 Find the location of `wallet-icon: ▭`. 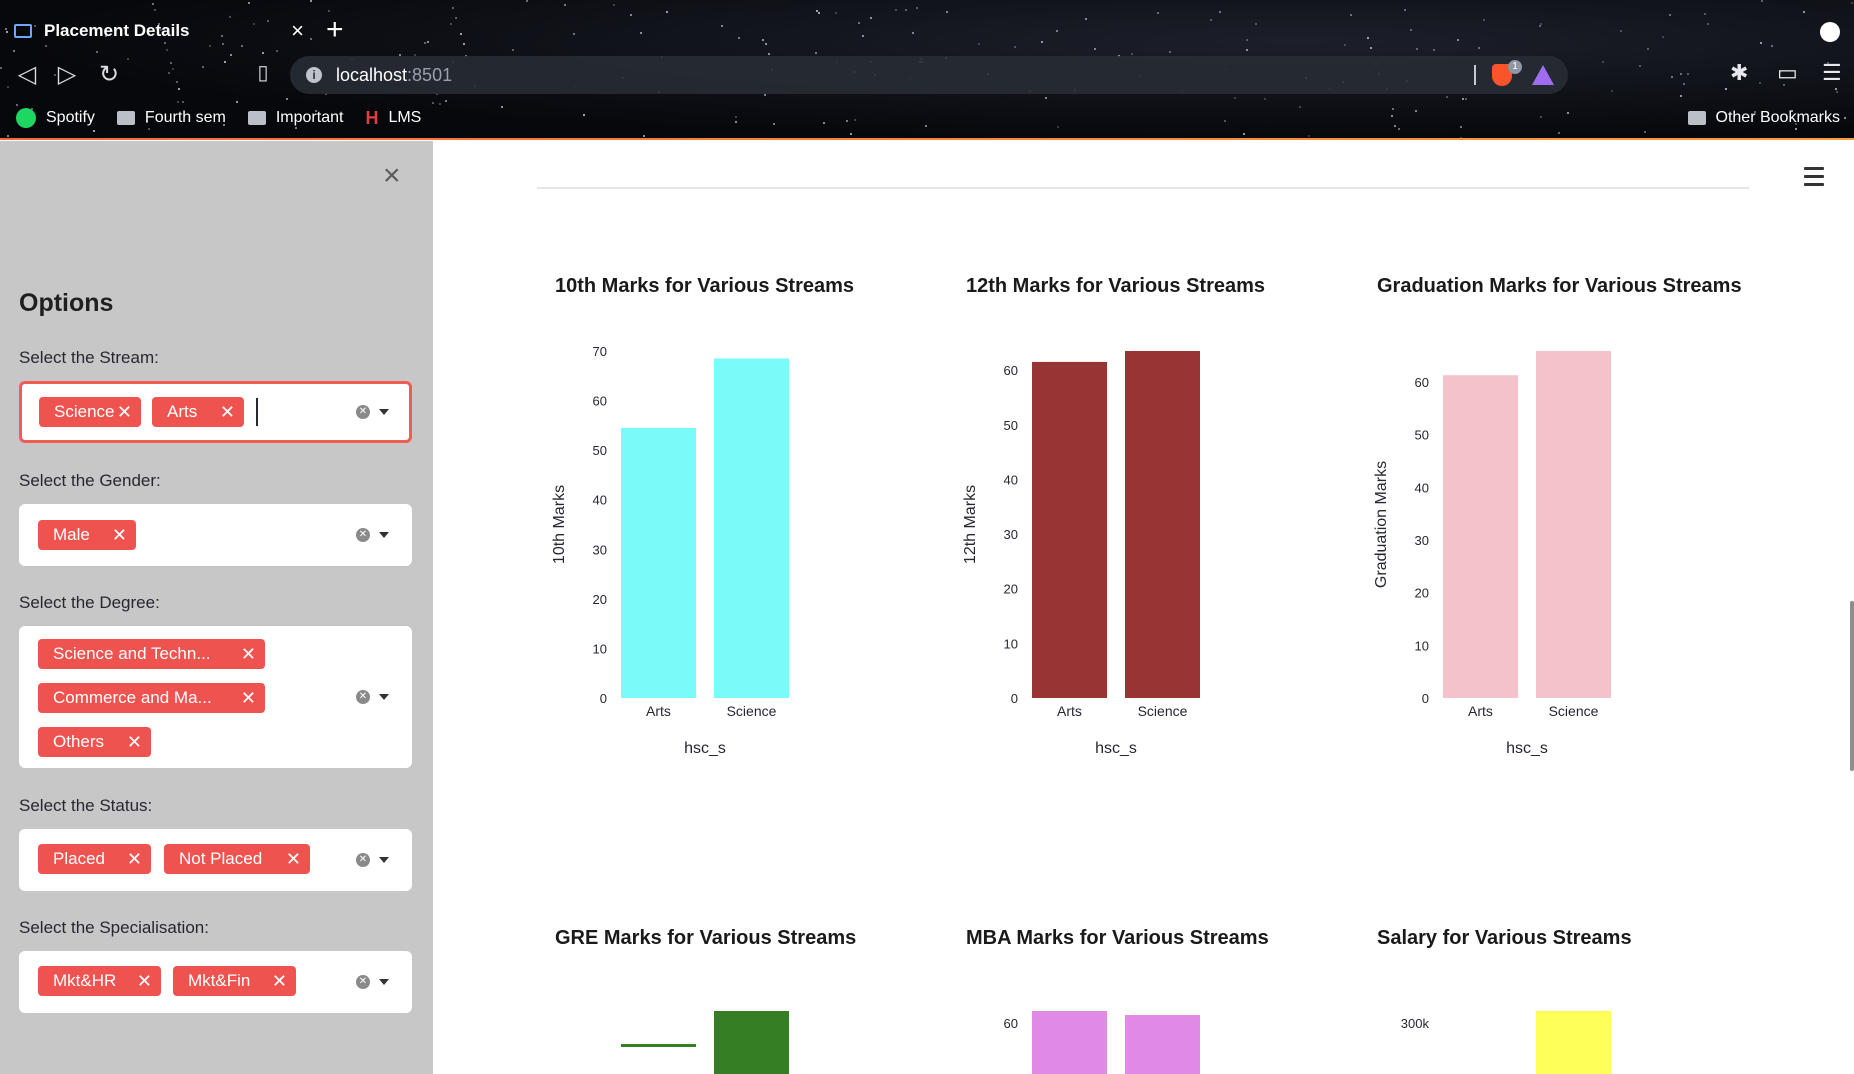

wallet-icon: ▭ is located at coordinates (1787, 72).